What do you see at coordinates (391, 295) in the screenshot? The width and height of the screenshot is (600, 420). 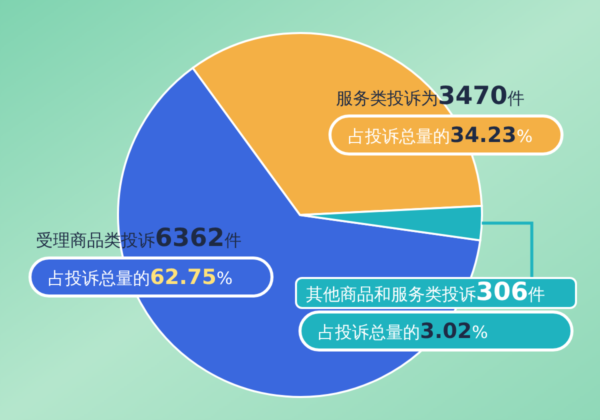 I see `slice-label: 其他商品和服务类投诉` at bounding box center [391, 295].